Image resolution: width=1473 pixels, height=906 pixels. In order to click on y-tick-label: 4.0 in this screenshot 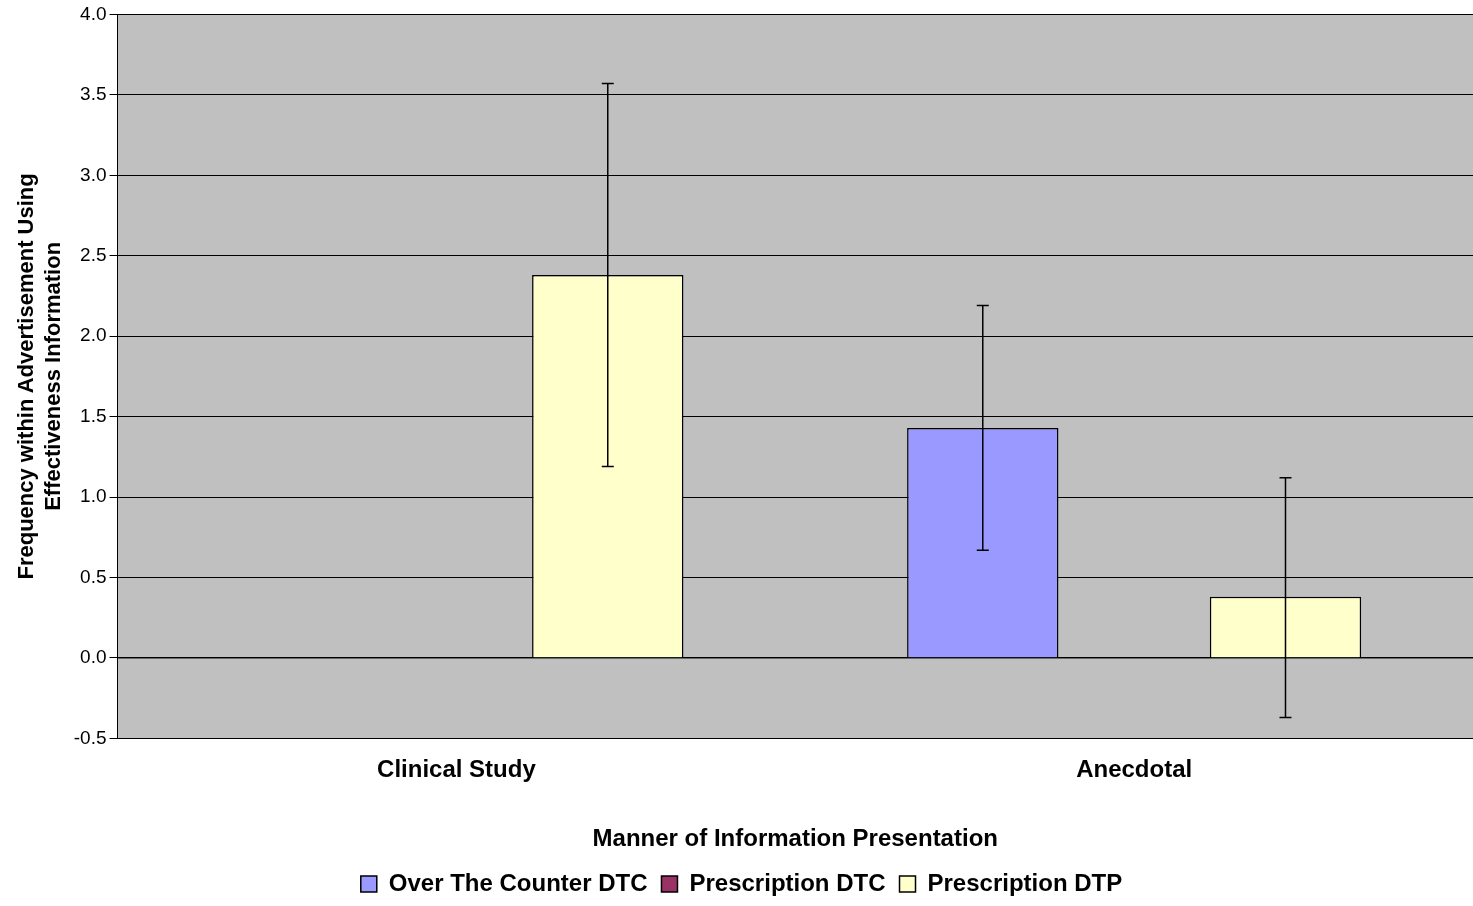, I will do `click(93, 13)`.